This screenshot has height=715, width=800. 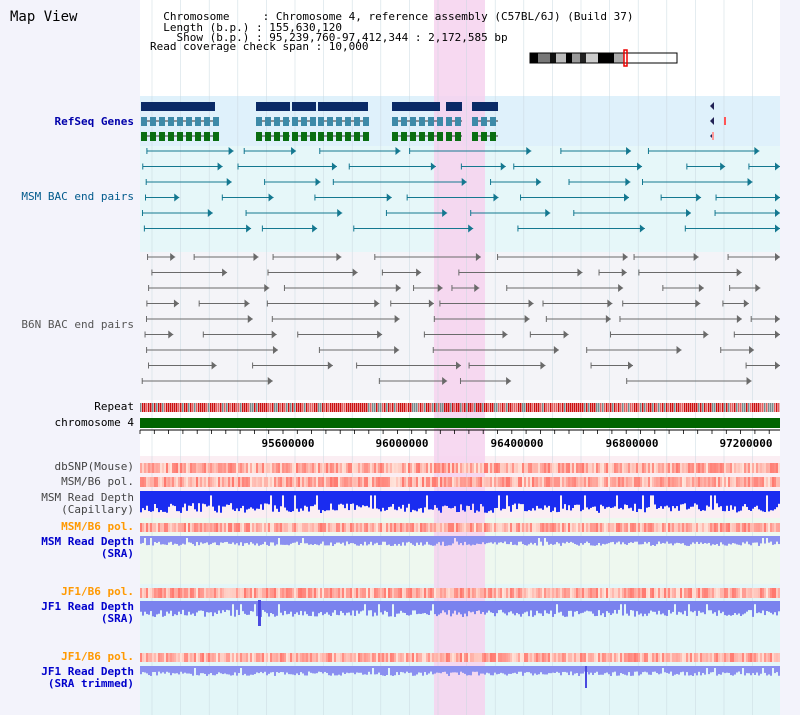 I want to click on refseq-exon, so click(x=198, y=121).